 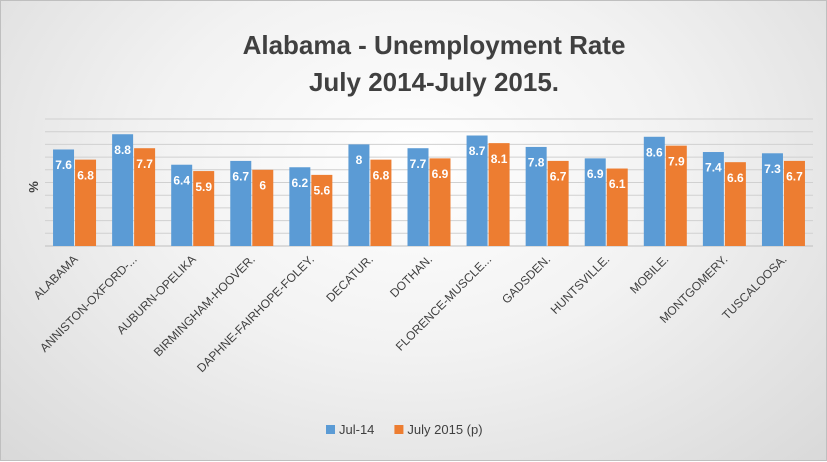 What do you see at coordinates (526, 279) in the screenshot?
I see `x-tick-label: GADSDEN.` at bounding box center [526, 279].